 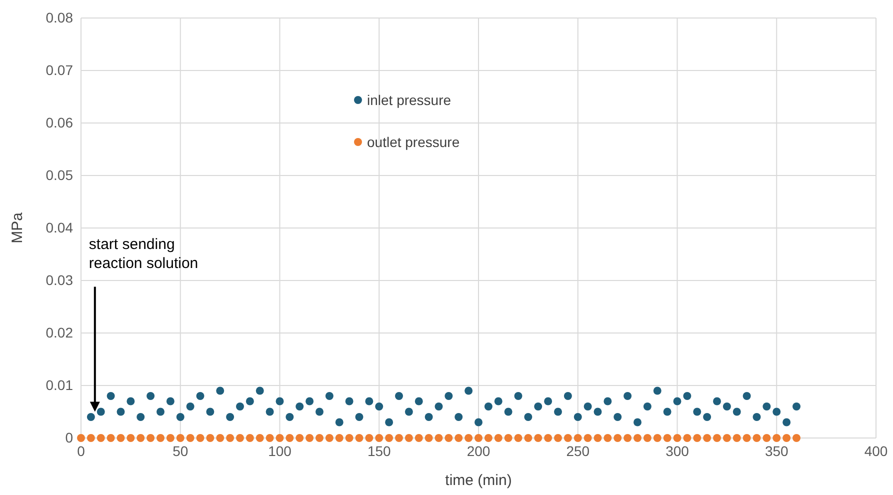 I want to click on x-tick-label: 400, so click(x=876, y=450).